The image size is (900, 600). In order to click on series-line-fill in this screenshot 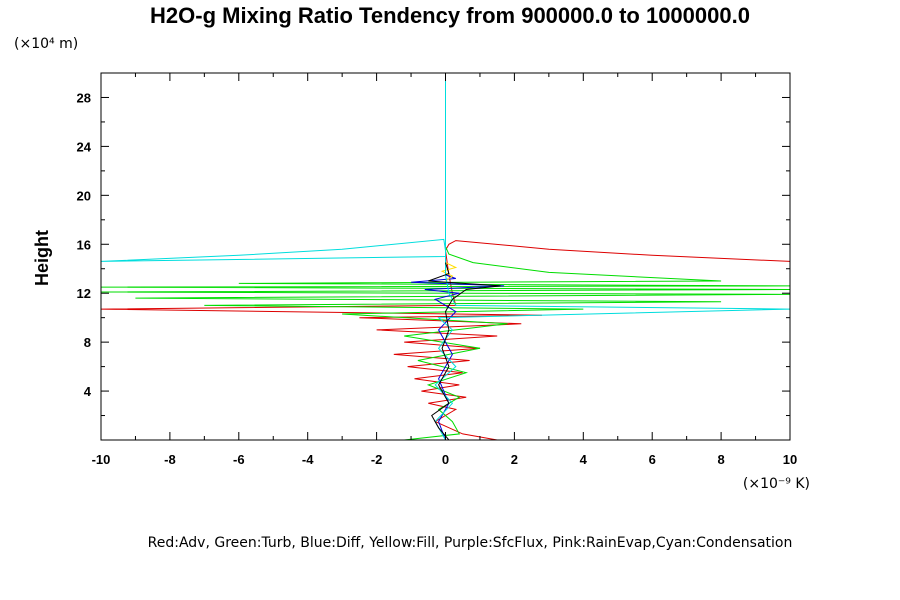, I will do `click(449, 272)`.